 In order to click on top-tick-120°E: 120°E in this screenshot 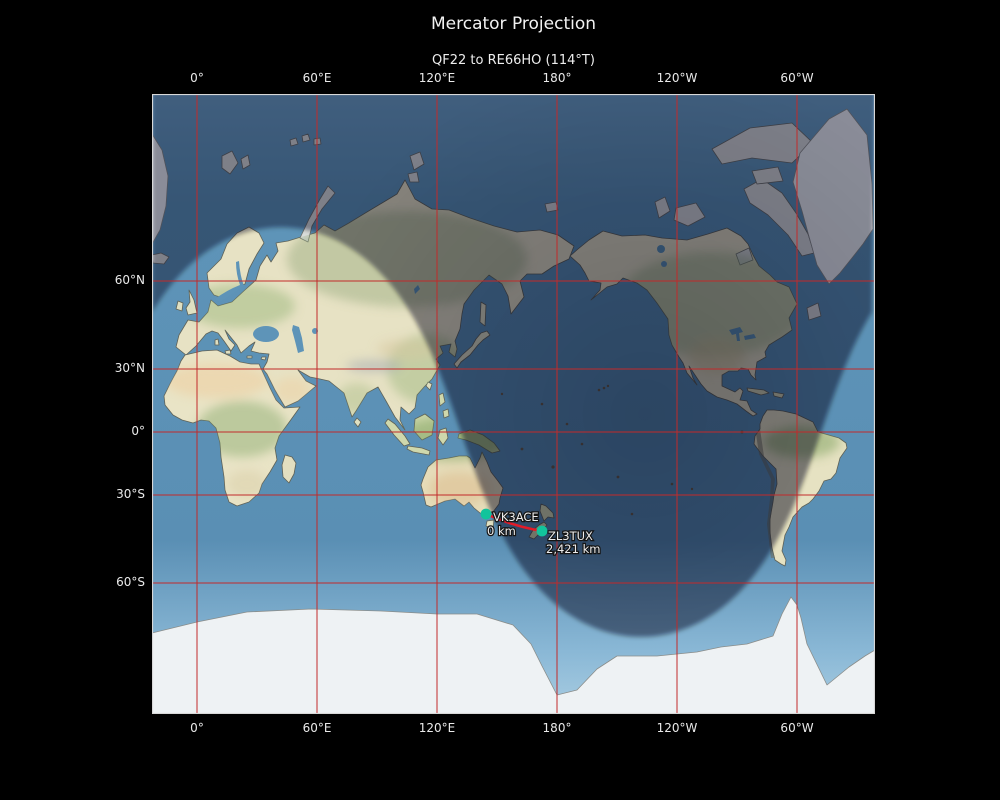, I will do `click(437, 78)`.